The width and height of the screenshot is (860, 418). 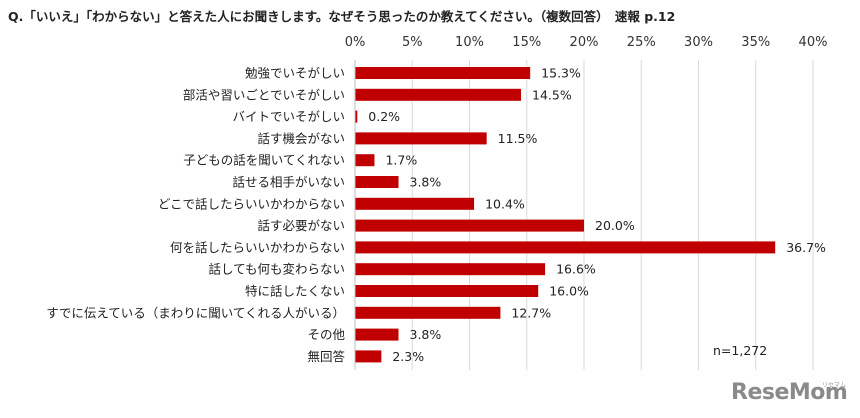 I want to click on value-label: 36.7%, so click(x=806, y=247).